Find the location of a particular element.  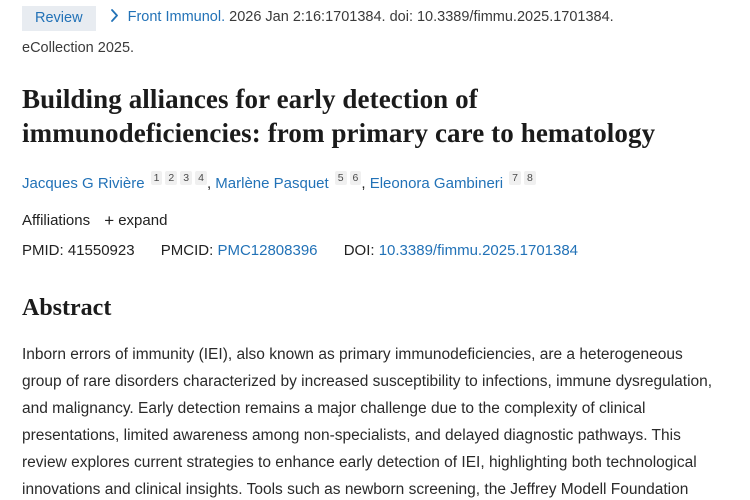

affiliation-number: 3 is located at coordinates (186, 178).